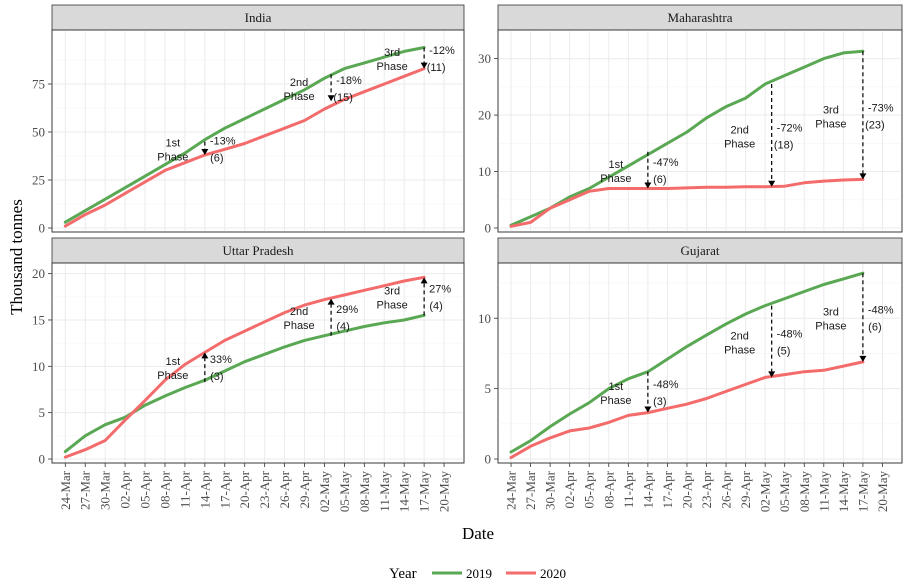  Describe the element at coordinates (628, 489) in the screenshot. I see `x-tick-label: 11-Apr` at that location.